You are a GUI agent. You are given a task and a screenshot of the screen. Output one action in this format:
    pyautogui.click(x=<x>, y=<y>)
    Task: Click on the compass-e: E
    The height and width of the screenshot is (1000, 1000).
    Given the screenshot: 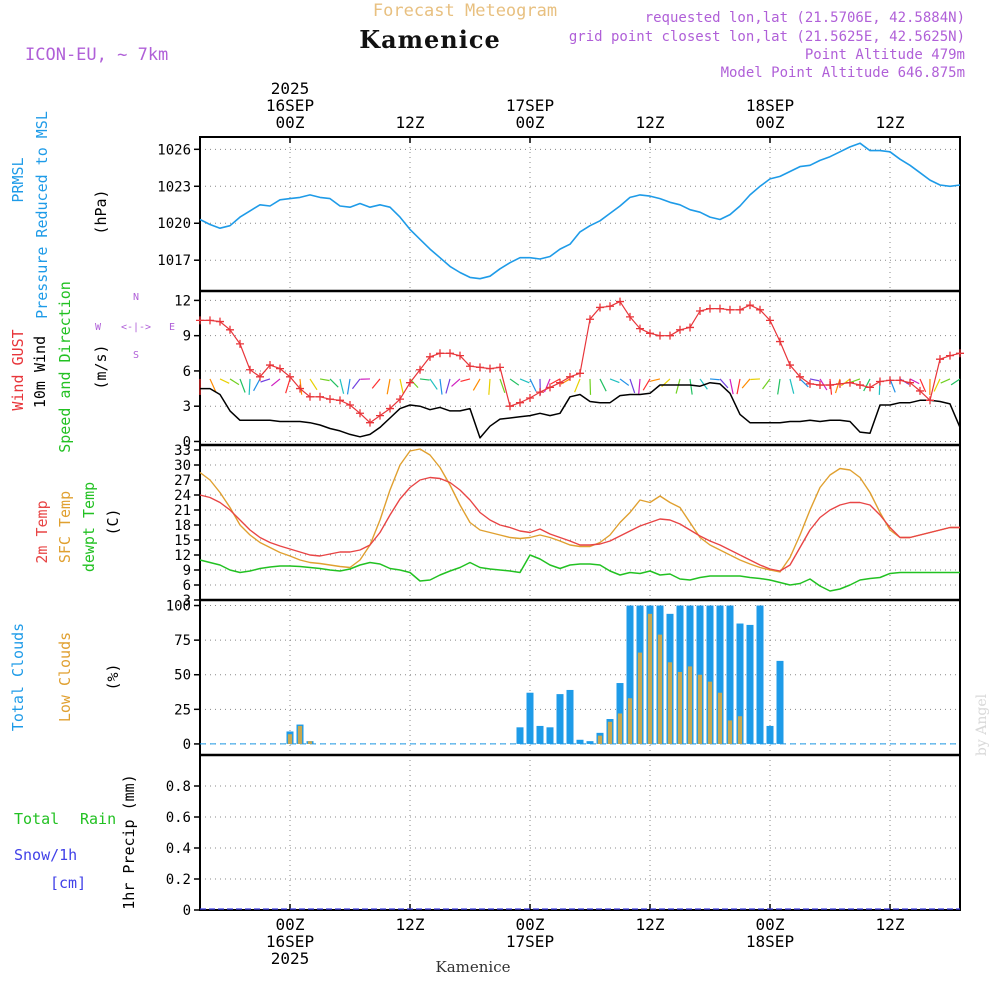 What is the action you would take?
    pyautogui.click(x=172, y=327)
    